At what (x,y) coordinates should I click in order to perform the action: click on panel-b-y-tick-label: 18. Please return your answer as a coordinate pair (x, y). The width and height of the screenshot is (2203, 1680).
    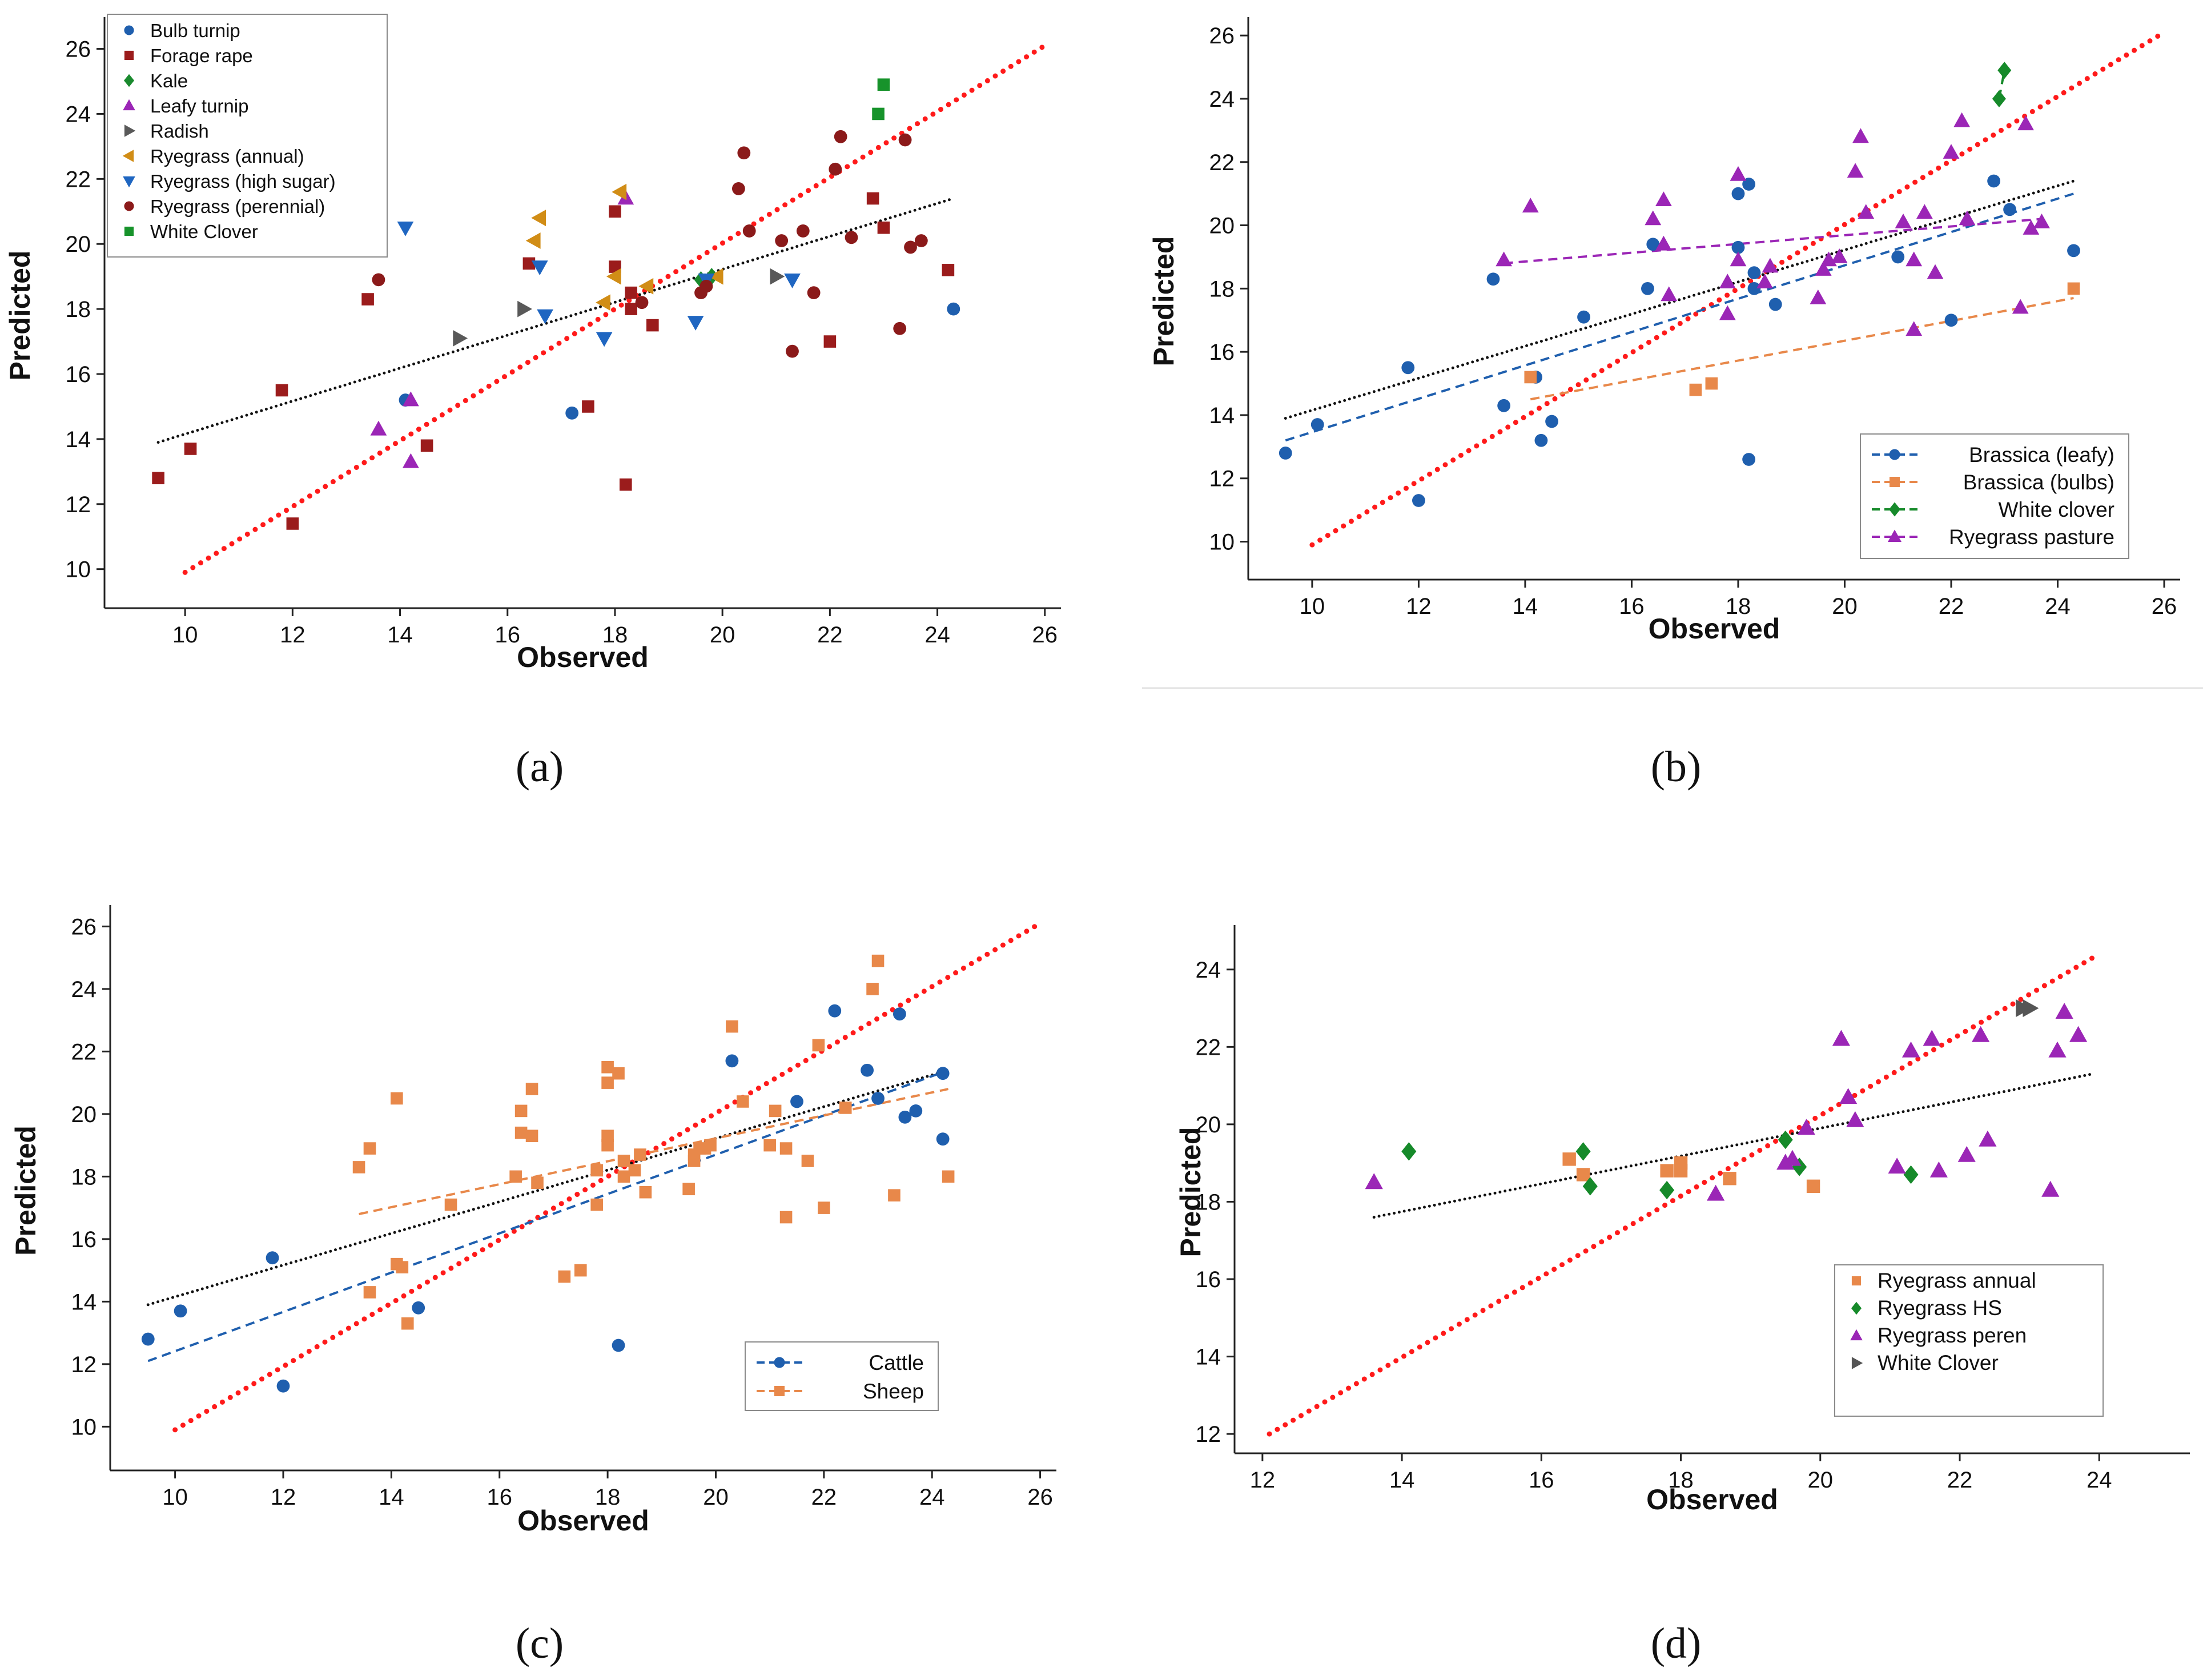
    Looking at the image, I should click on (1222, 289).